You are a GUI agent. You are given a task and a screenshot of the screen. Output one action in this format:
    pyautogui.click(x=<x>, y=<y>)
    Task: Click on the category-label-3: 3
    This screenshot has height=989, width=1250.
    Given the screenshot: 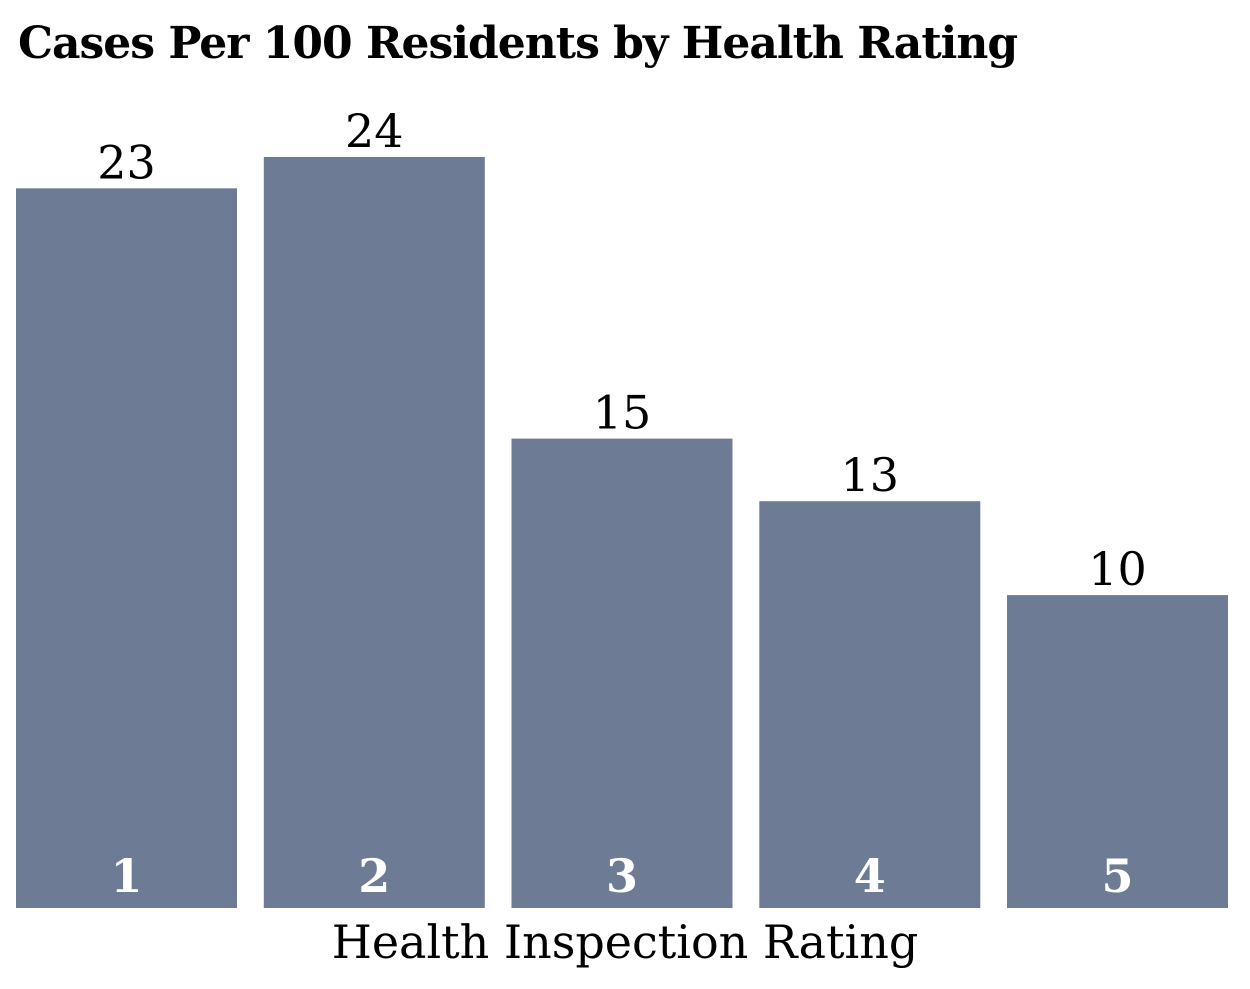 What is the action you would take?
    pyautogui.click(x=622, y=876)
    